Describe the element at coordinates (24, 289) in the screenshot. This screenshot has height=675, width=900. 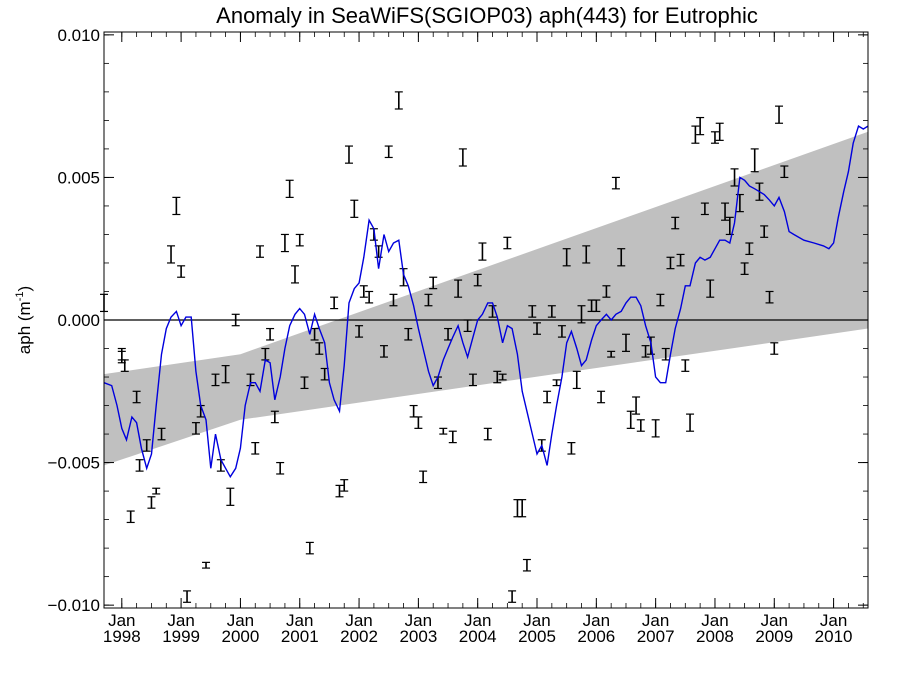
I see `y-axis-label-close: )` at that location.